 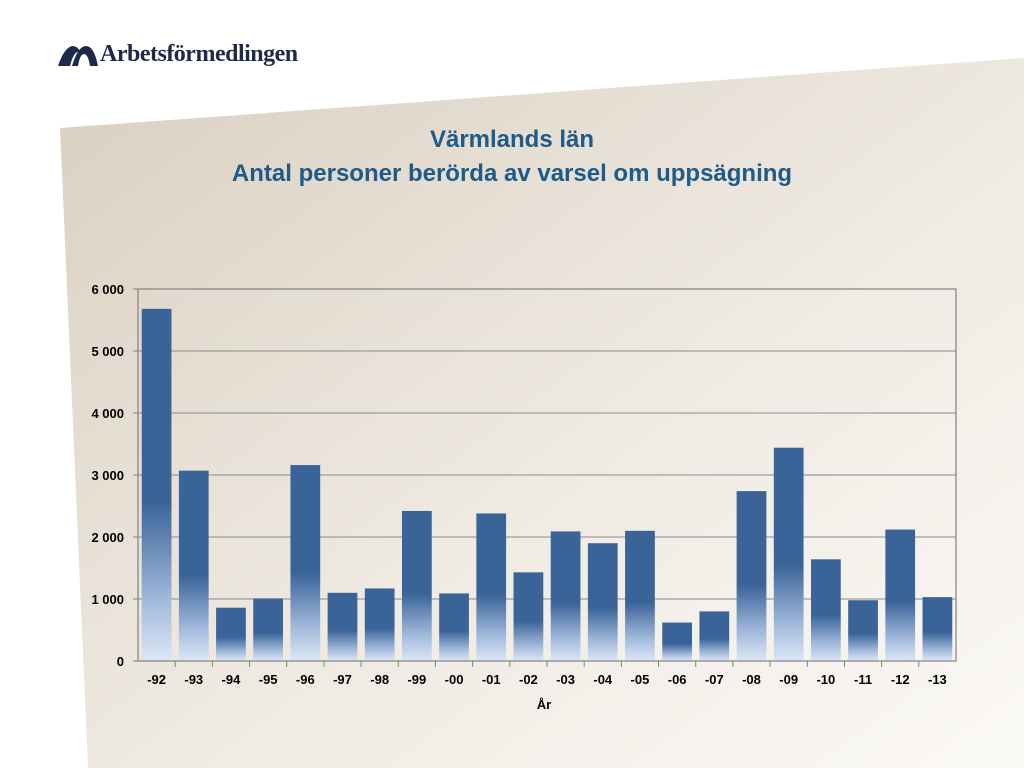 I want to click on arbetsformedlingen-logo-icon, so click(x=78, y=56).